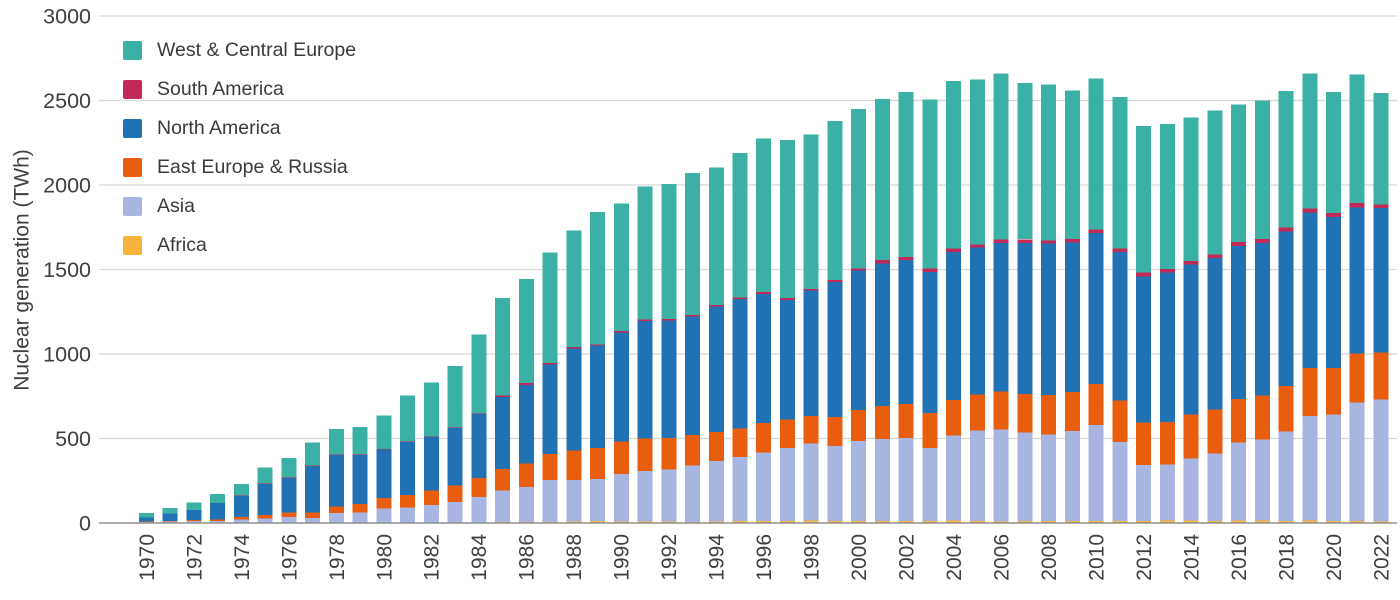 This screenshot has width=1400, height=600. I want to click on bar-2020-segment-africa, so click(1333, 521).